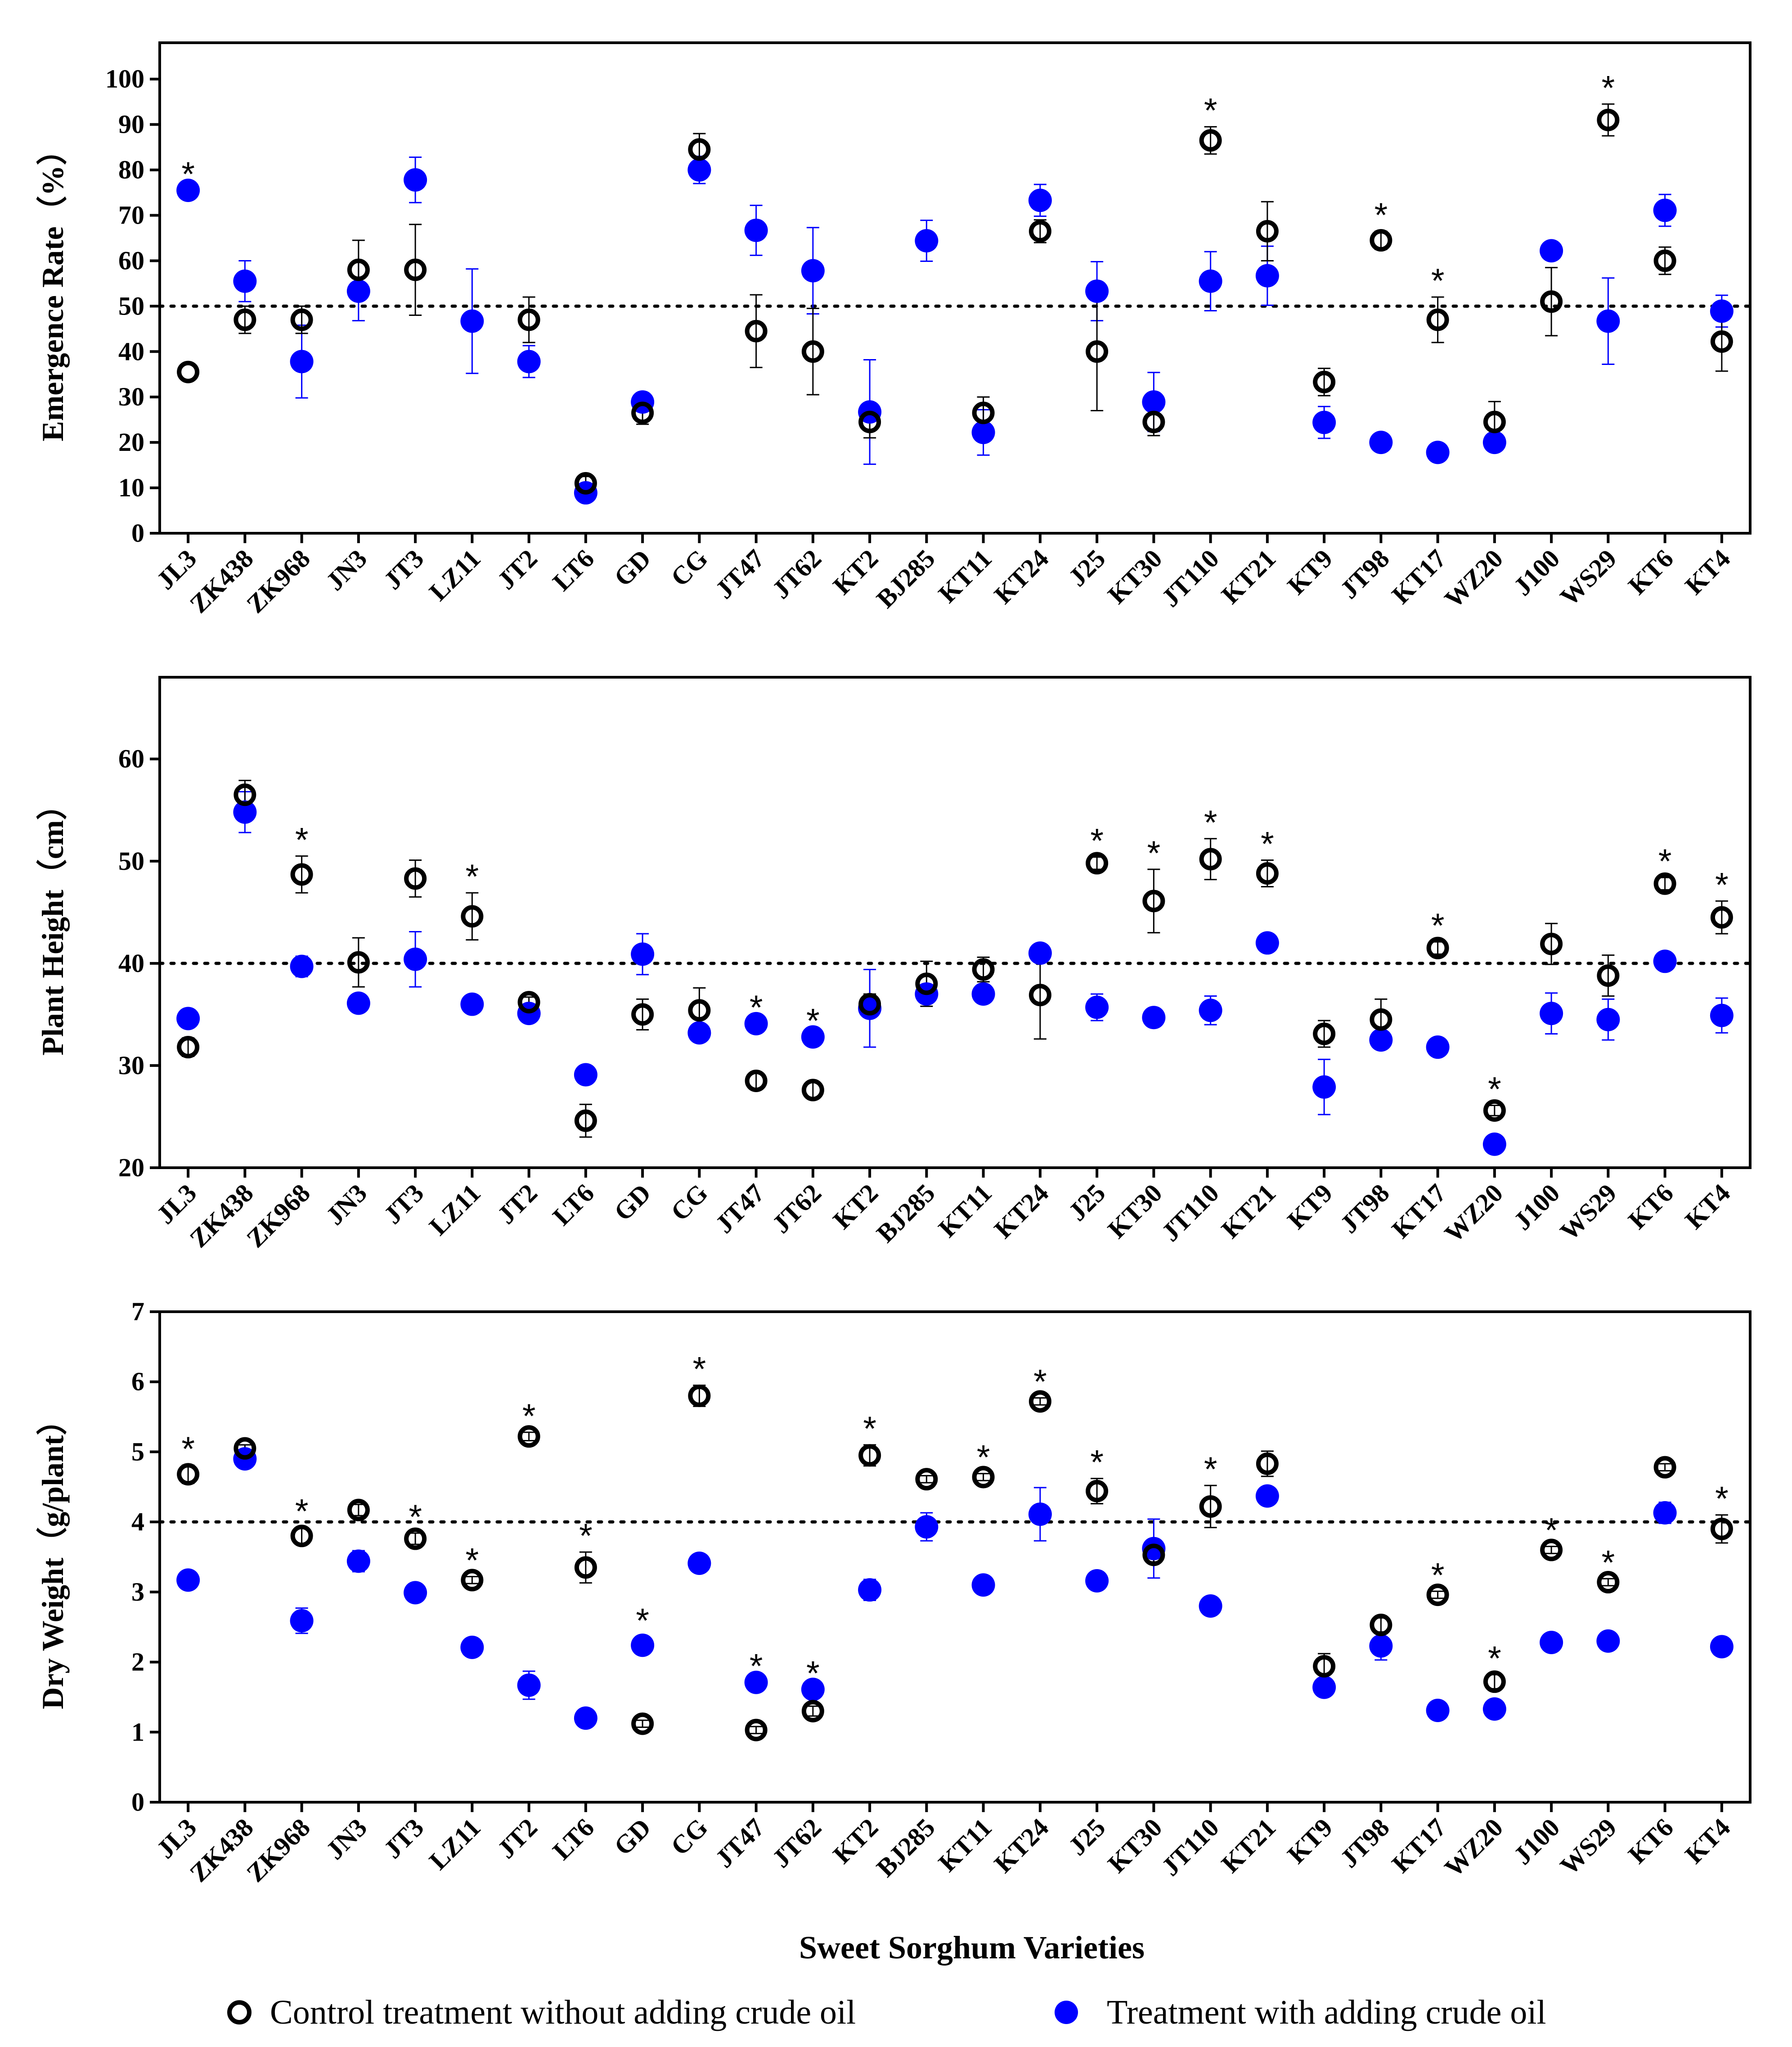 The width and height of the screenshot is (1792, 2047). I want to click on control-point-jn3, so click(358, 1509).